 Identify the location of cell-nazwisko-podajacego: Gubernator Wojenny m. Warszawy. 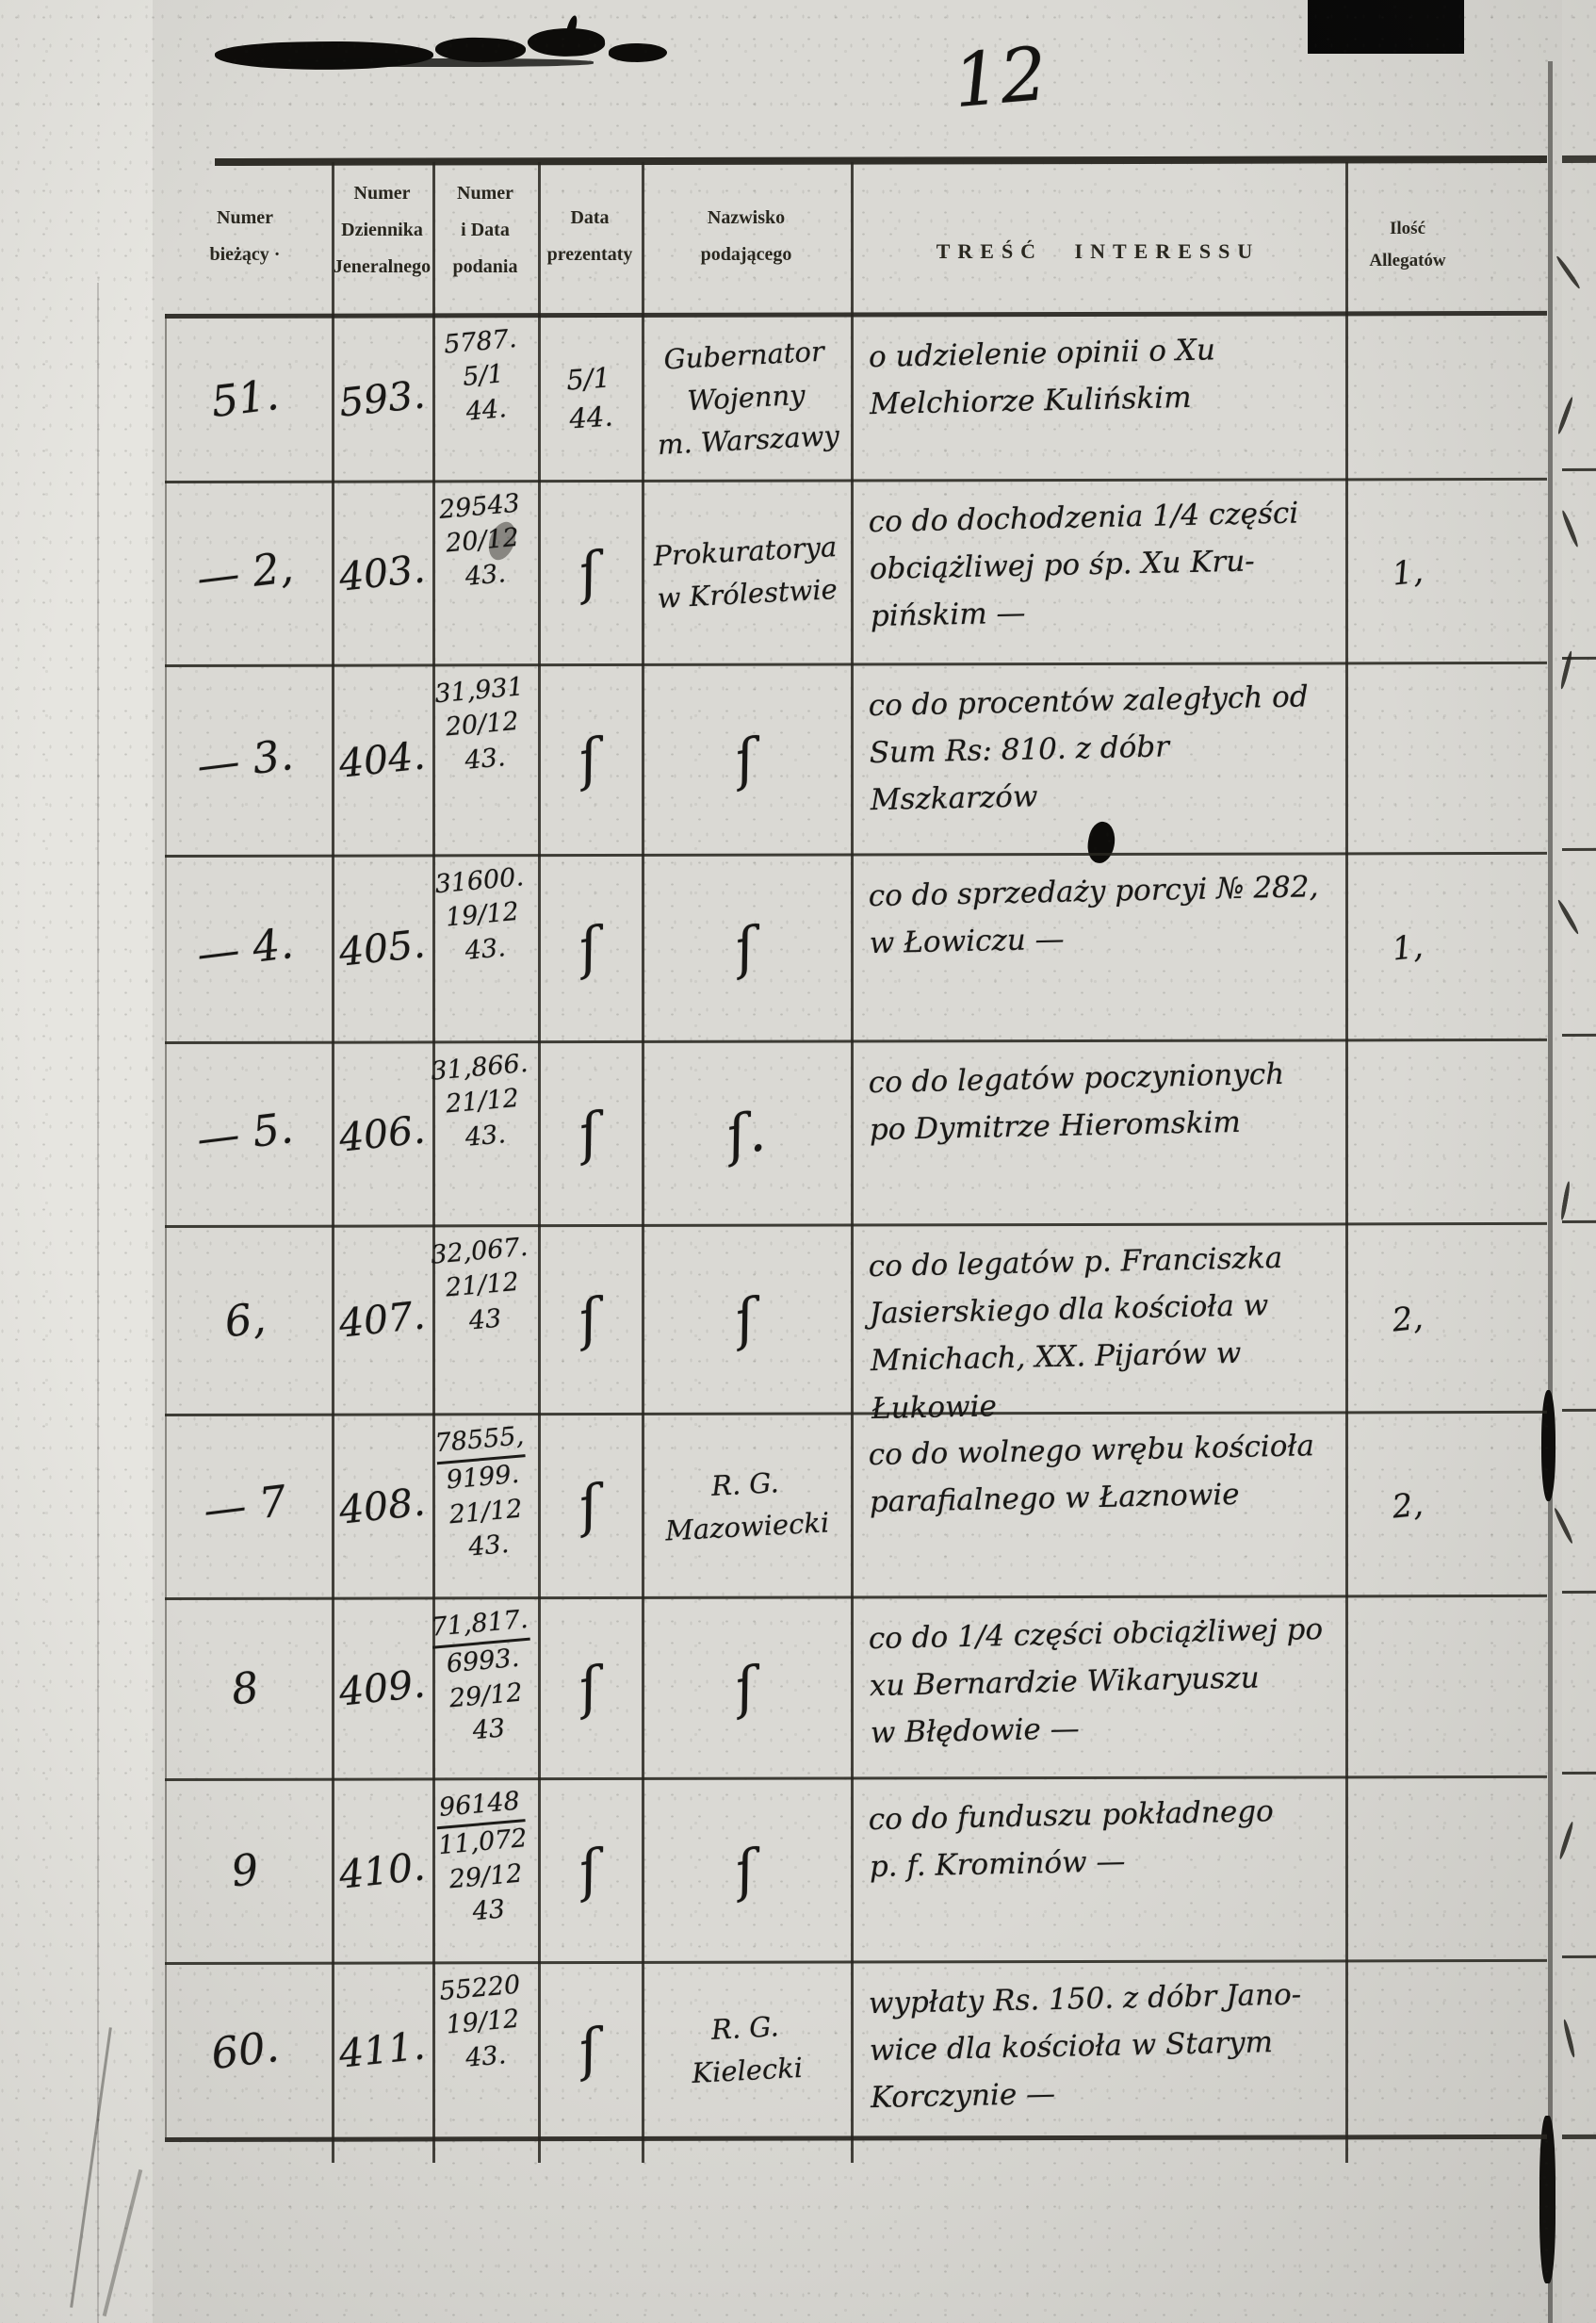
(748, 398).